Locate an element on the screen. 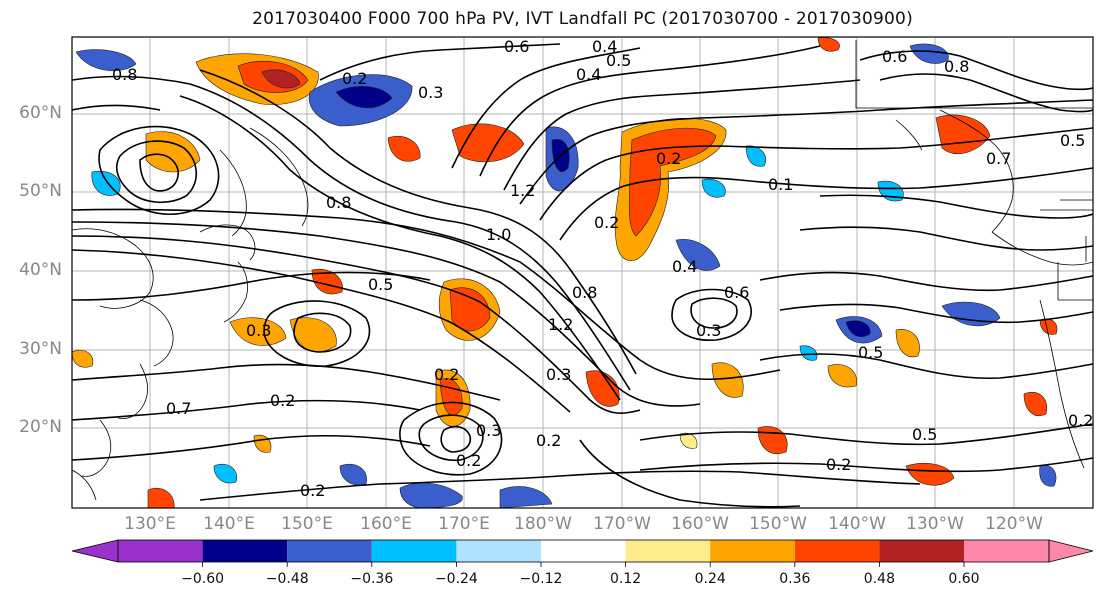  colorbar-tick-label: 0.60 is located at coordinates (964, 579).